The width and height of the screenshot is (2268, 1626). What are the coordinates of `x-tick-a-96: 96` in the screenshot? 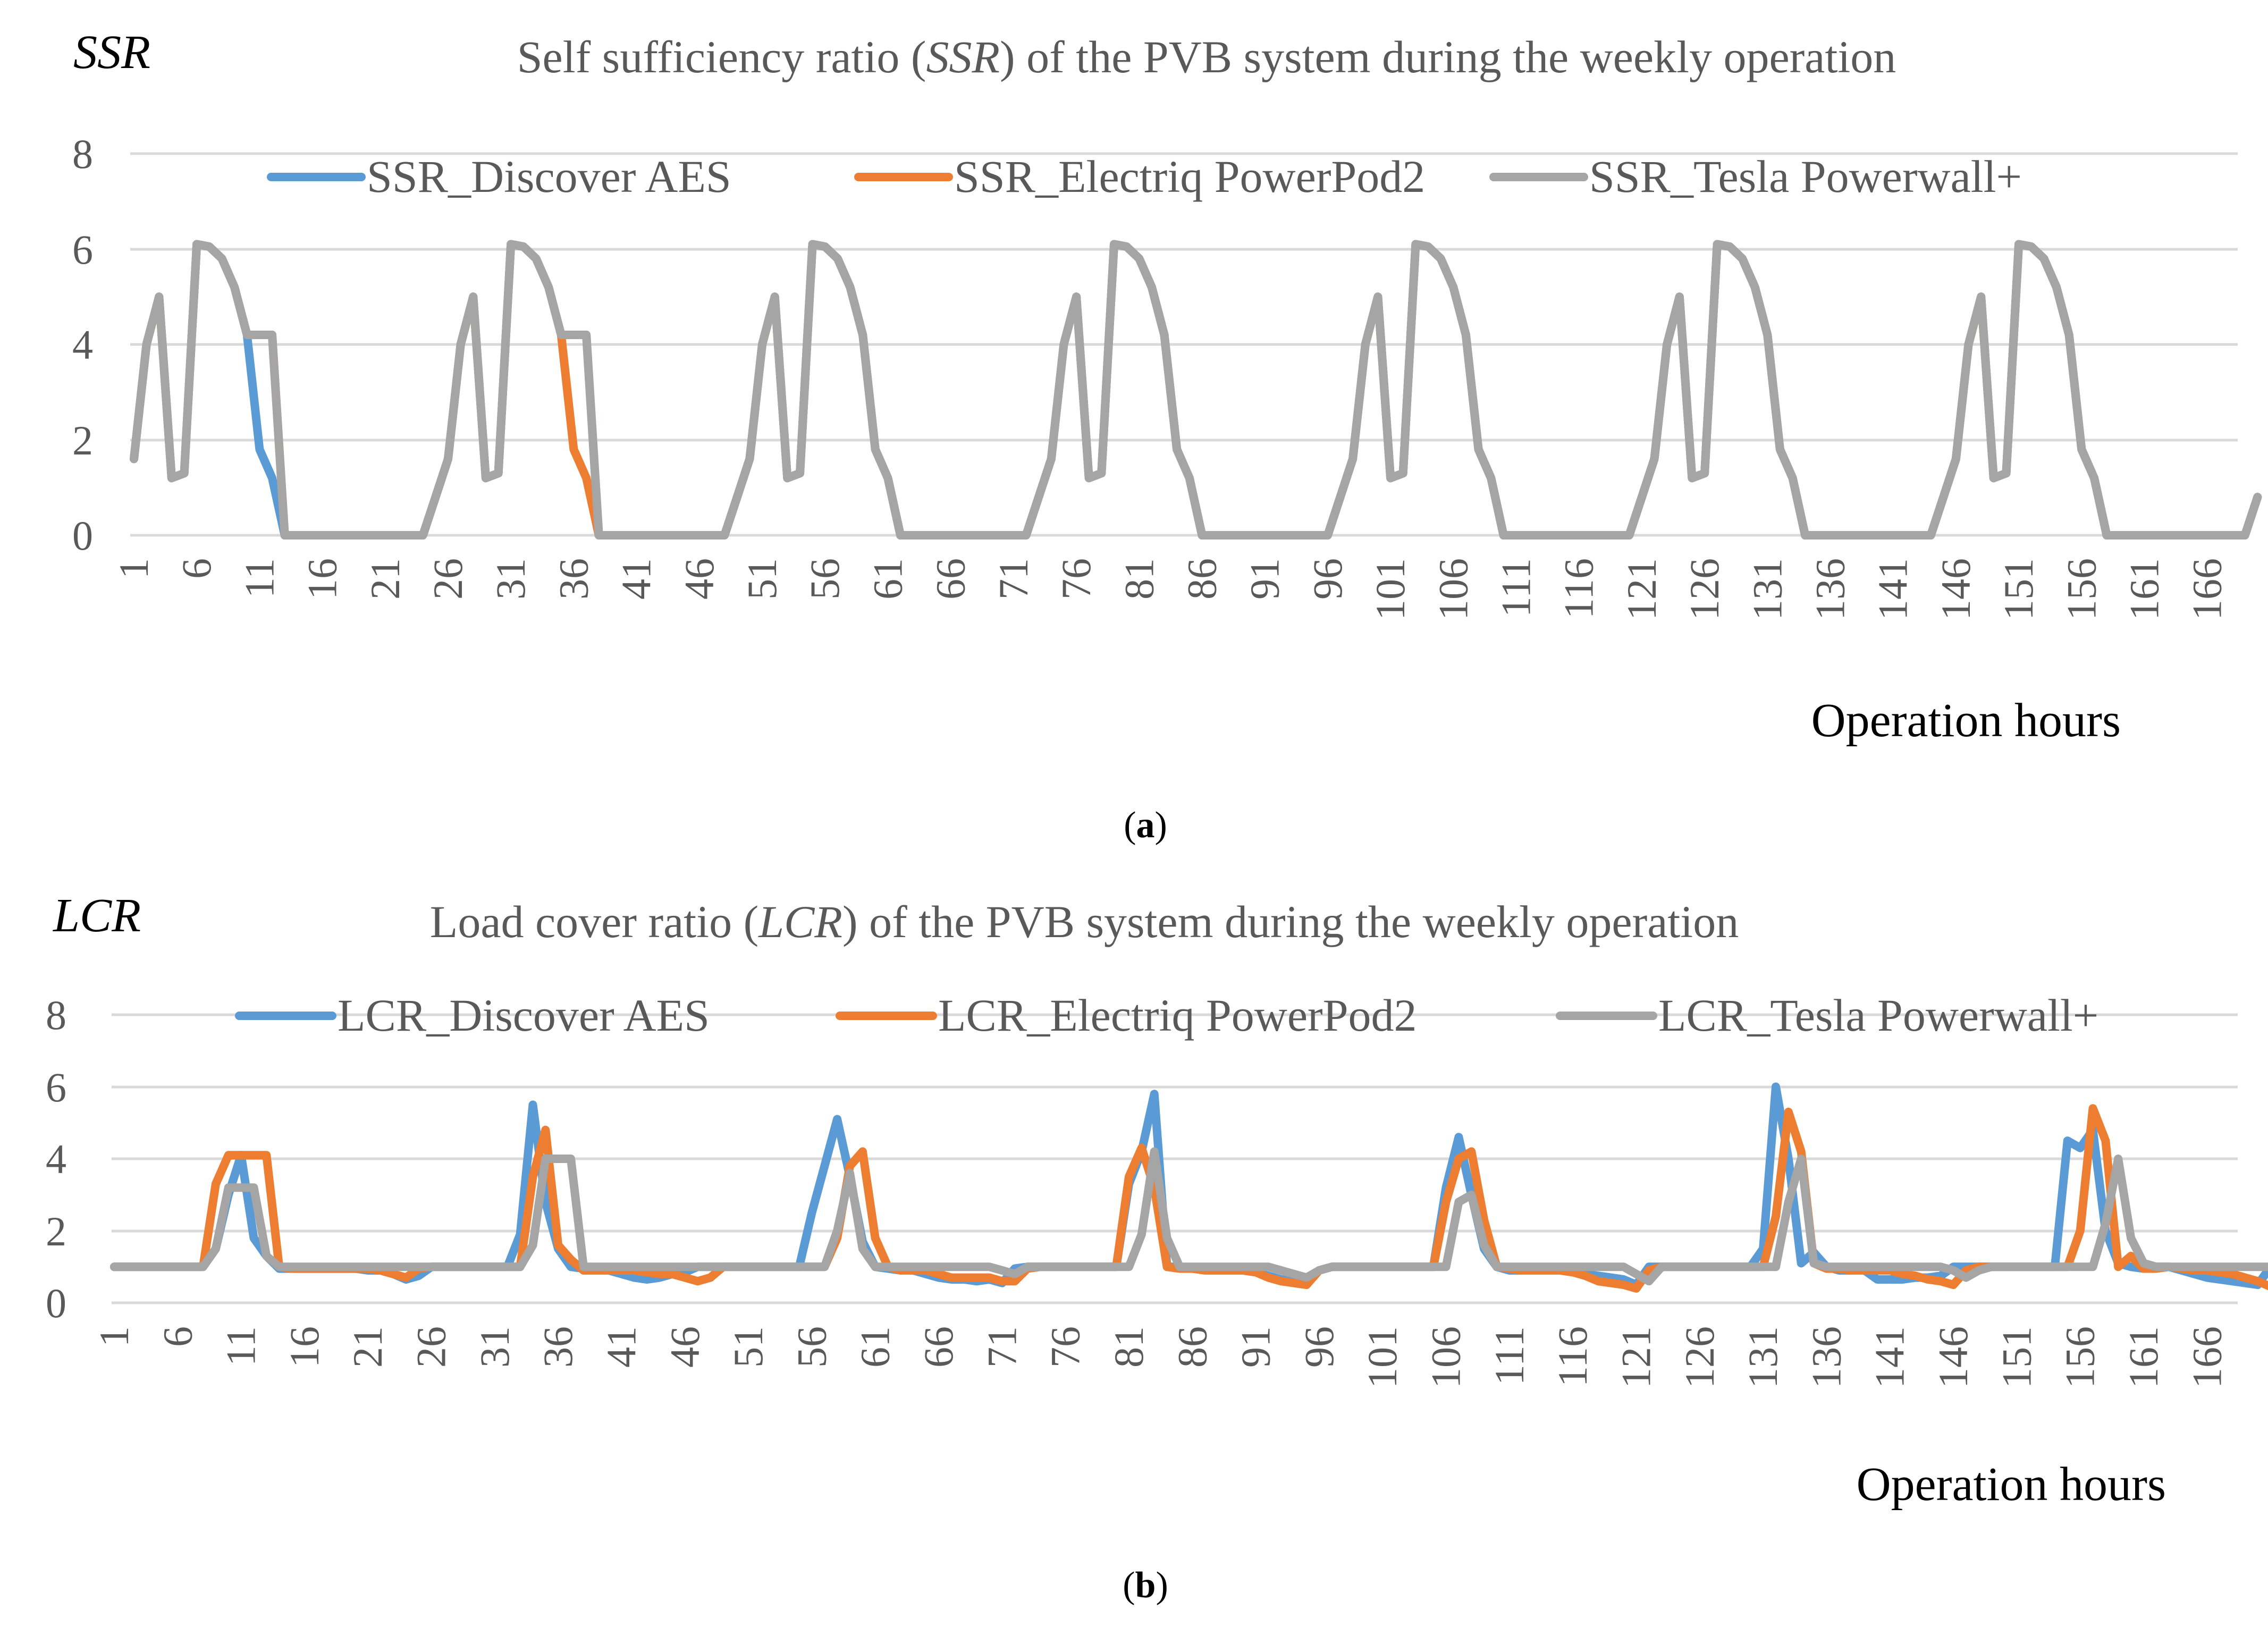 It's located at (1328, 579).